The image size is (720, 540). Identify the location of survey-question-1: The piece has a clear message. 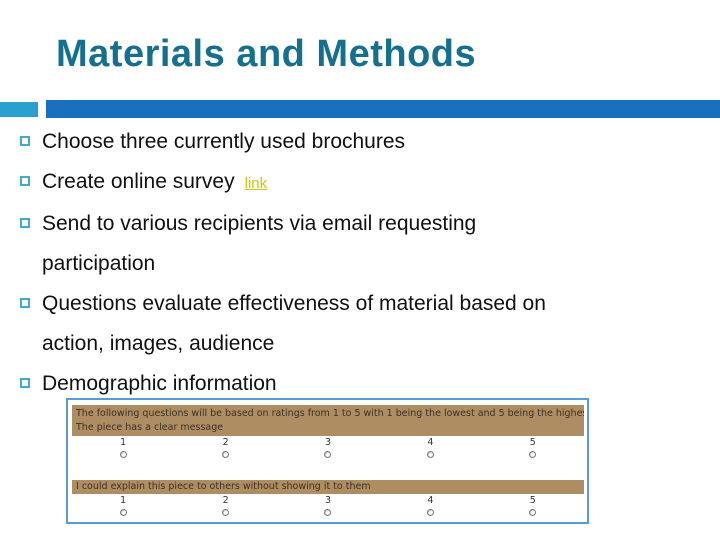
(150, 427).